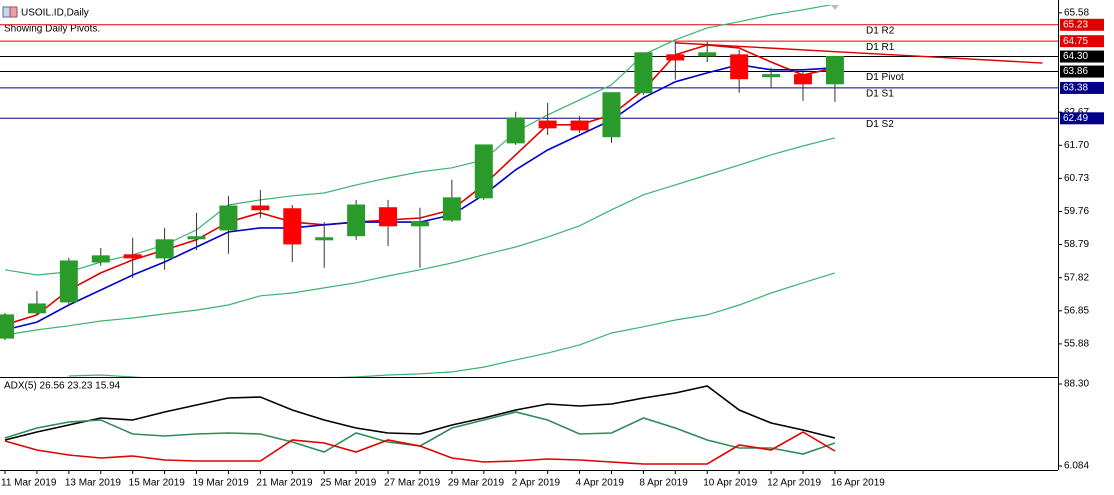 The width and height of the screenshot is (1114, 495). I want to click on y-tick-label: 59.76, so click(1076, 211).